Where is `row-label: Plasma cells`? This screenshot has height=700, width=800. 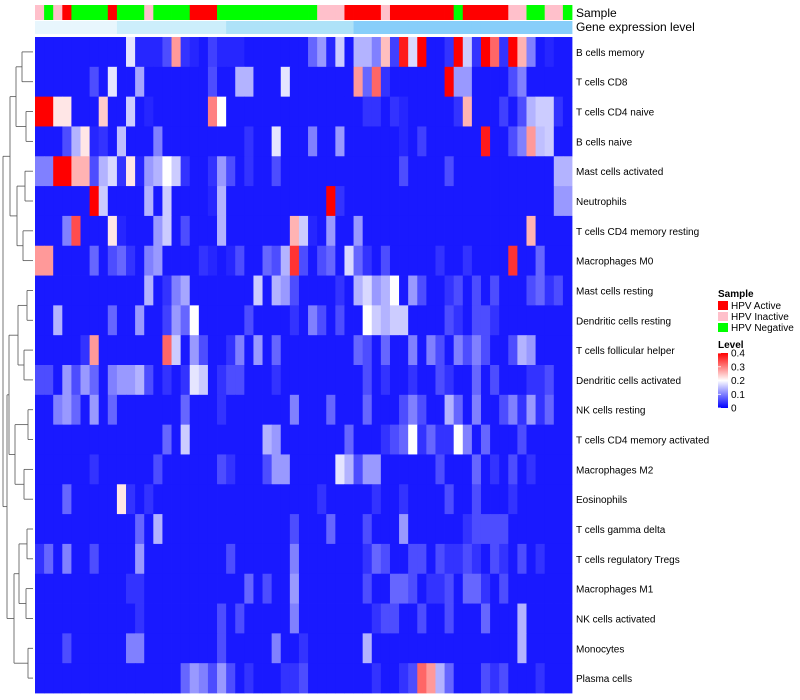
row-label: Plasma cells is located at coordinates (604, 679).